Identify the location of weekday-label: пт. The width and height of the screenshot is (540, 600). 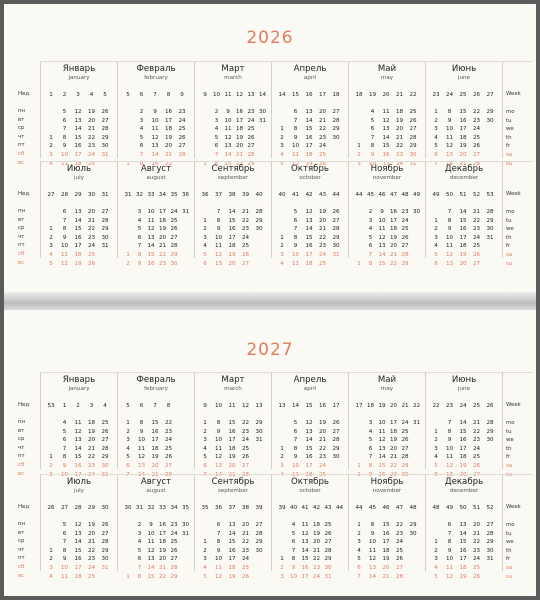
(21, 145).